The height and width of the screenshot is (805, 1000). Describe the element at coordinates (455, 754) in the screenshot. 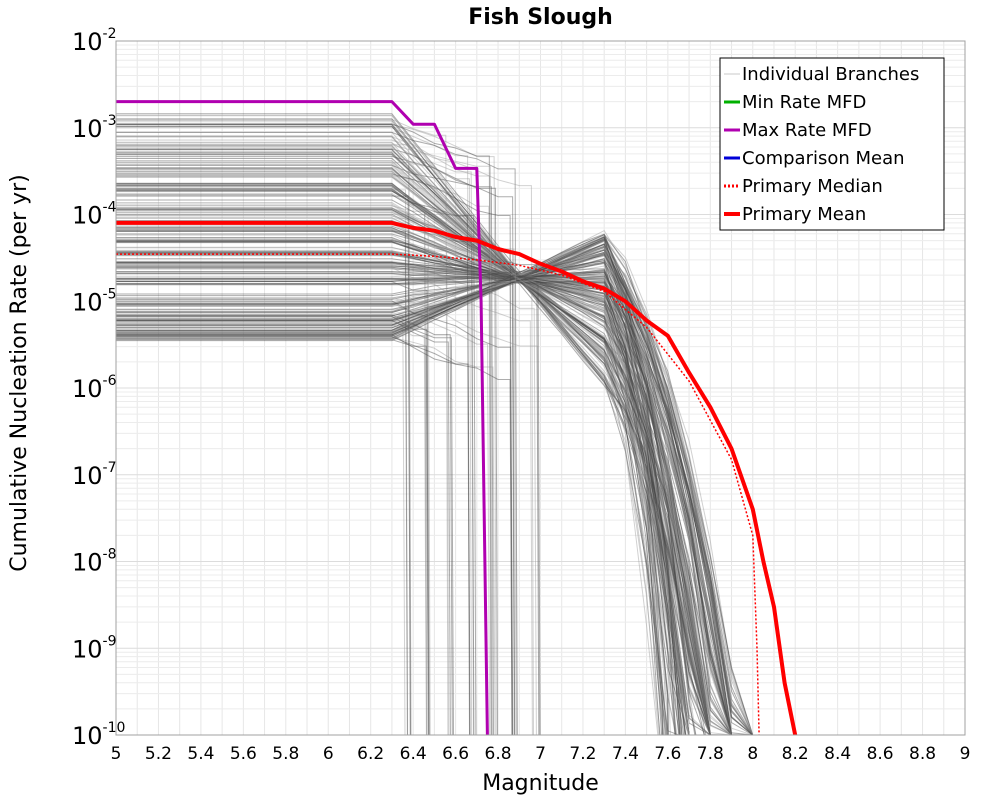

I see `x-tick-label: 6.6` at that location.